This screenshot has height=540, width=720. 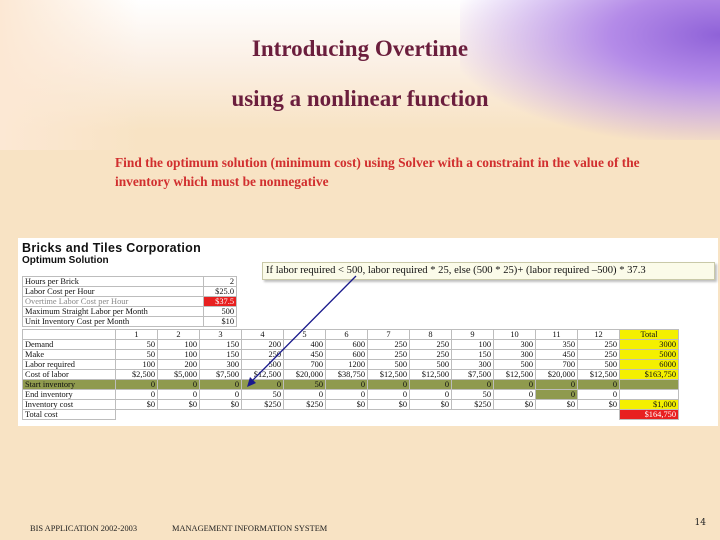 What do you see at coordinates (350, 384) in the screenshot?
I see `schedule-row: Start inventory 0 0 0 0 50 0 0 0 0 0 0 0` at bounding box center [350, 384].